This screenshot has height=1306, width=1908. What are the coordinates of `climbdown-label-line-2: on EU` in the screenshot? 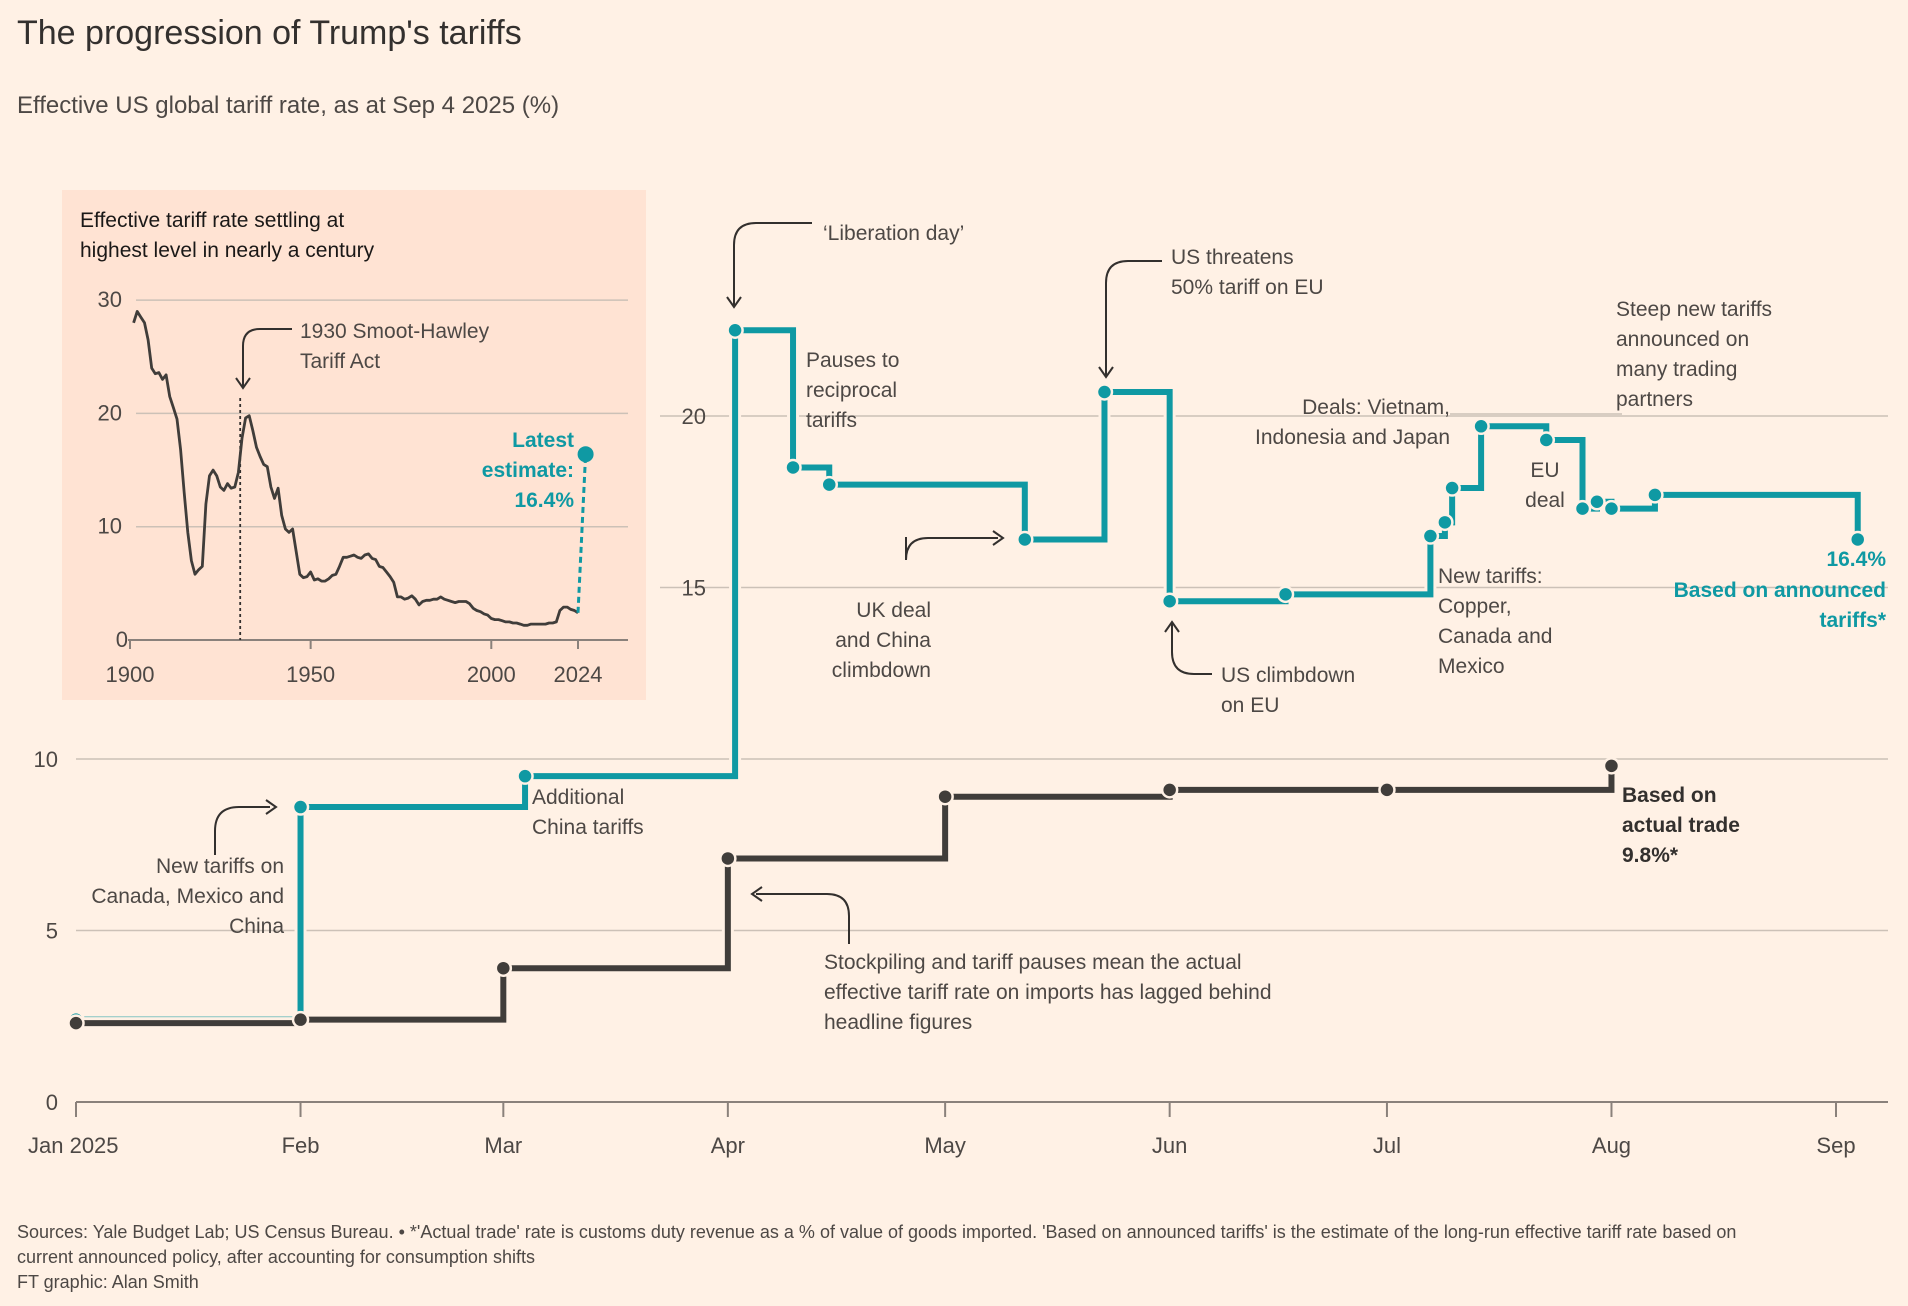 It's located at (1250, 705).